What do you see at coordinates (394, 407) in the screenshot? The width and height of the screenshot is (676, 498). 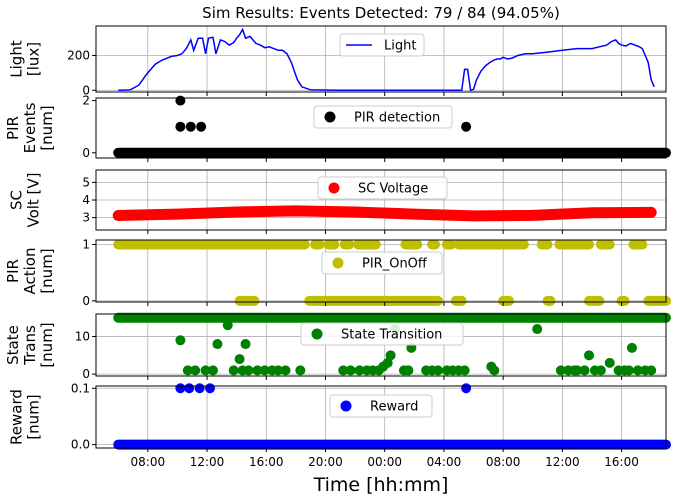 I see `legend-label: Reward` at bounding box center [394, 407].